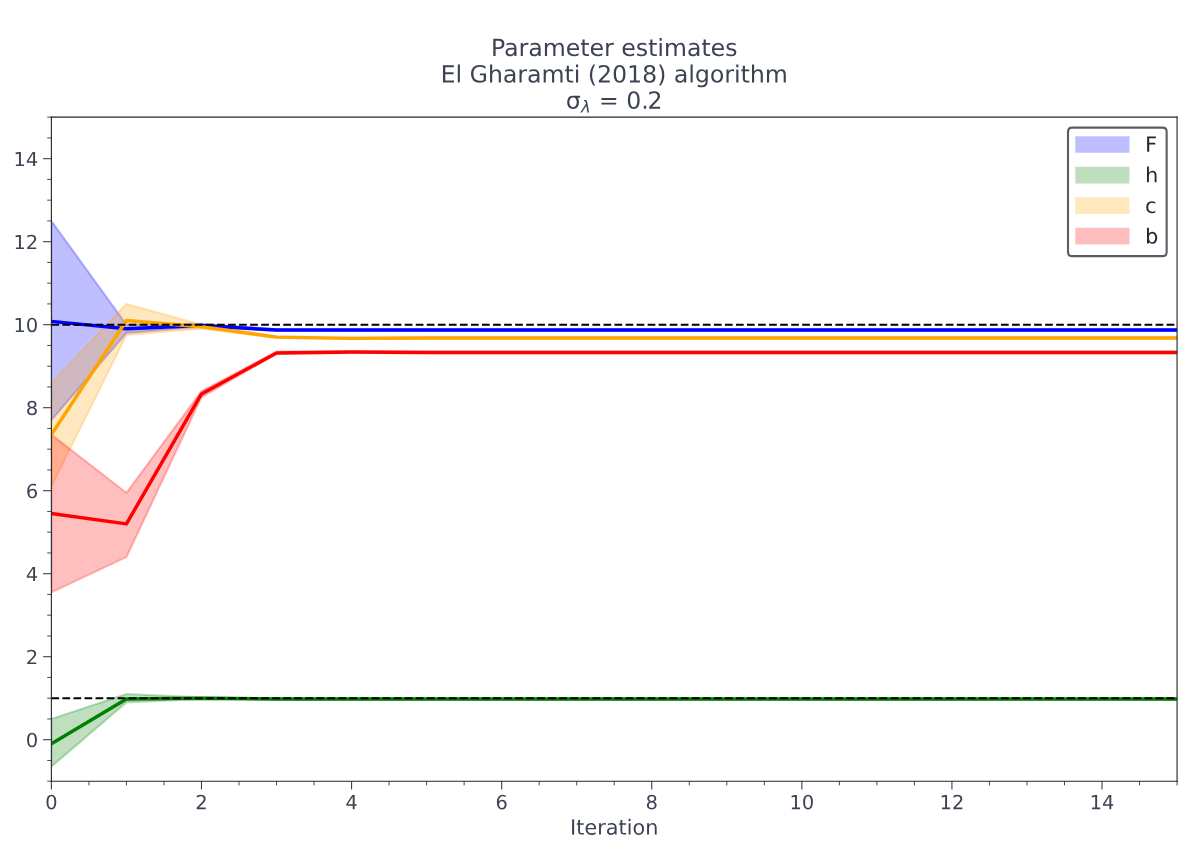  Describe the element at coordinates (26, 242) in the screenshot. I see `y-tick-label: 12` at that location.